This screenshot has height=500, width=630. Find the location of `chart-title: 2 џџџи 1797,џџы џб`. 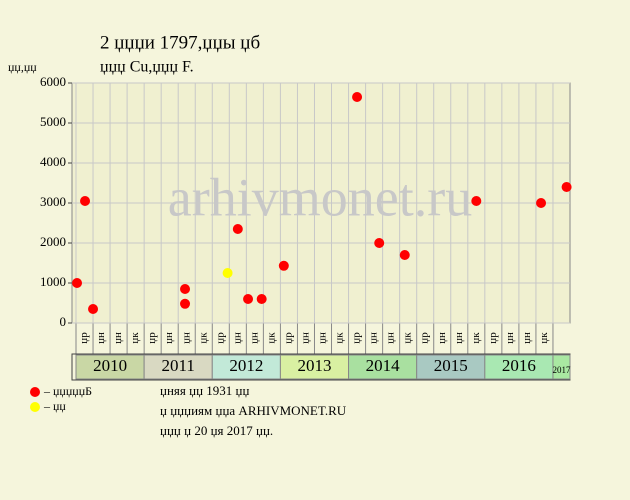

chart-title: 2 џџџи 1797,џџы џб is located at coordinates (180, 42).